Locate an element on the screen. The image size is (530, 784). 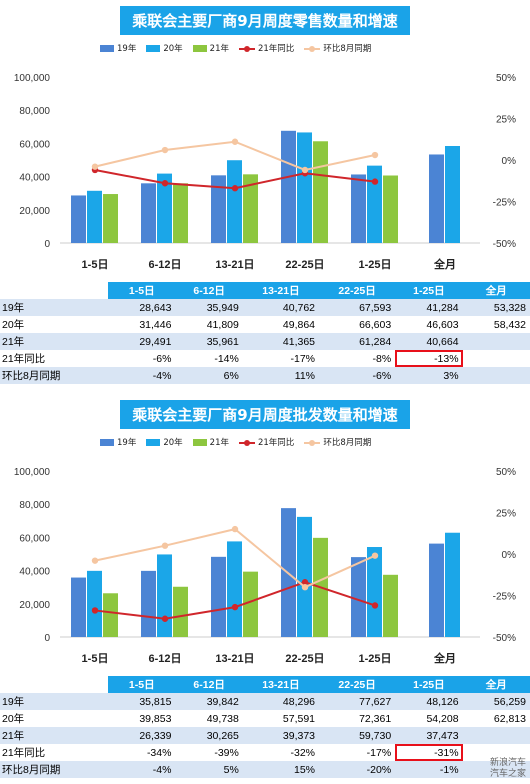
table-cell: 66,603 is located at coordinates (357, 324).